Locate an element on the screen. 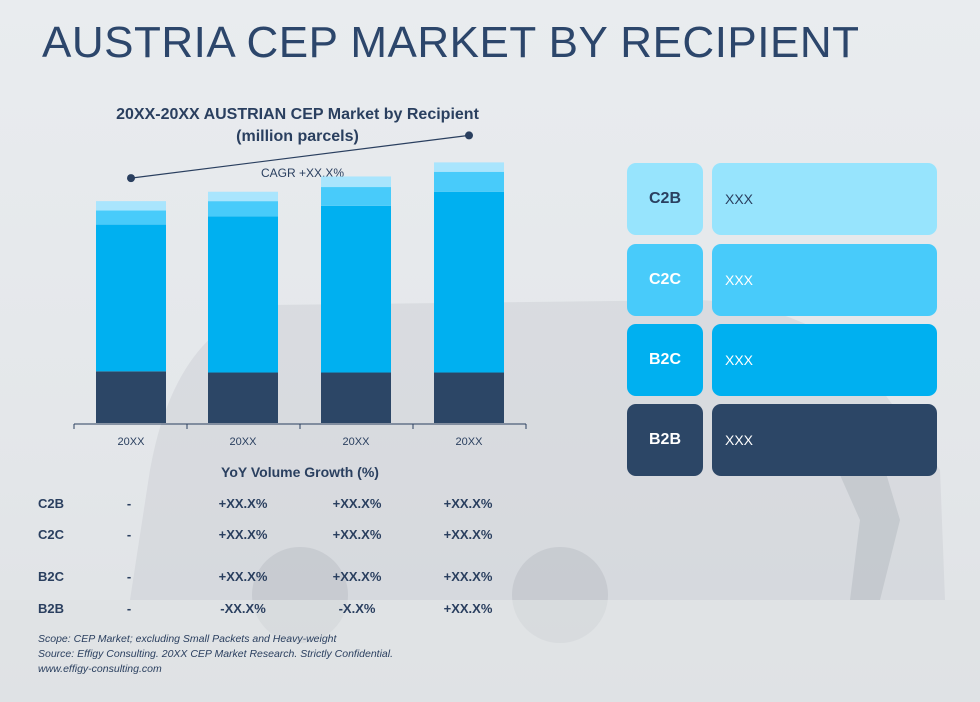 Image resolution: width=980 pixels, height=702 pixels. legend-row-b2b: B2B XXX is located at coordinates (782, 440).